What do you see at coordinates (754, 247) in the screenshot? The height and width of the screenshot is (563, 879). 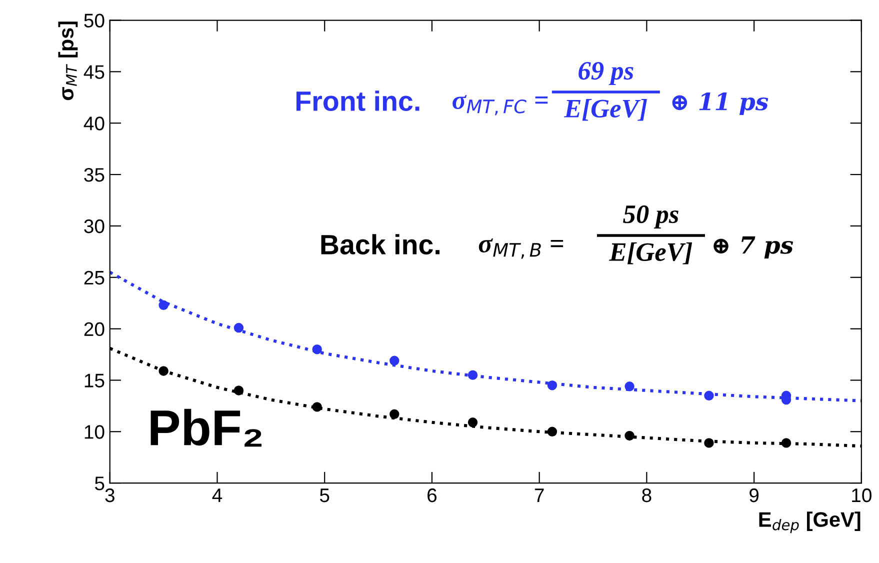 I see `annotation: ⊕ 7 ps` at bounding box center [754, 247].